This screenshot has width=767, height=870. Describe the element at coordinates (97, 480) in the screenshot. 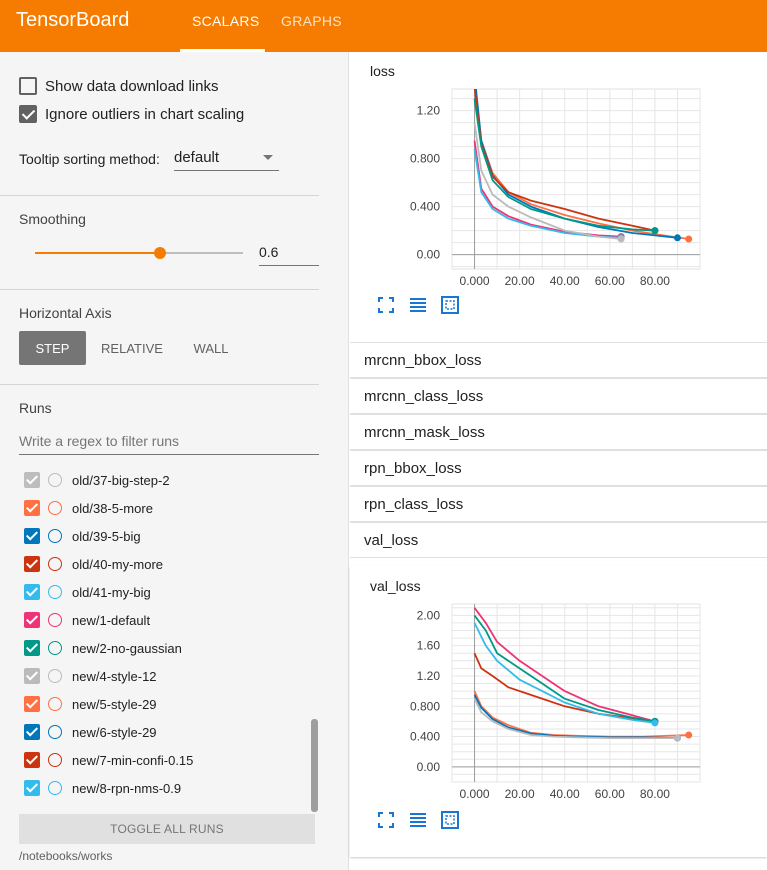

I see `run-row: old/37-big-step-2` at that location.